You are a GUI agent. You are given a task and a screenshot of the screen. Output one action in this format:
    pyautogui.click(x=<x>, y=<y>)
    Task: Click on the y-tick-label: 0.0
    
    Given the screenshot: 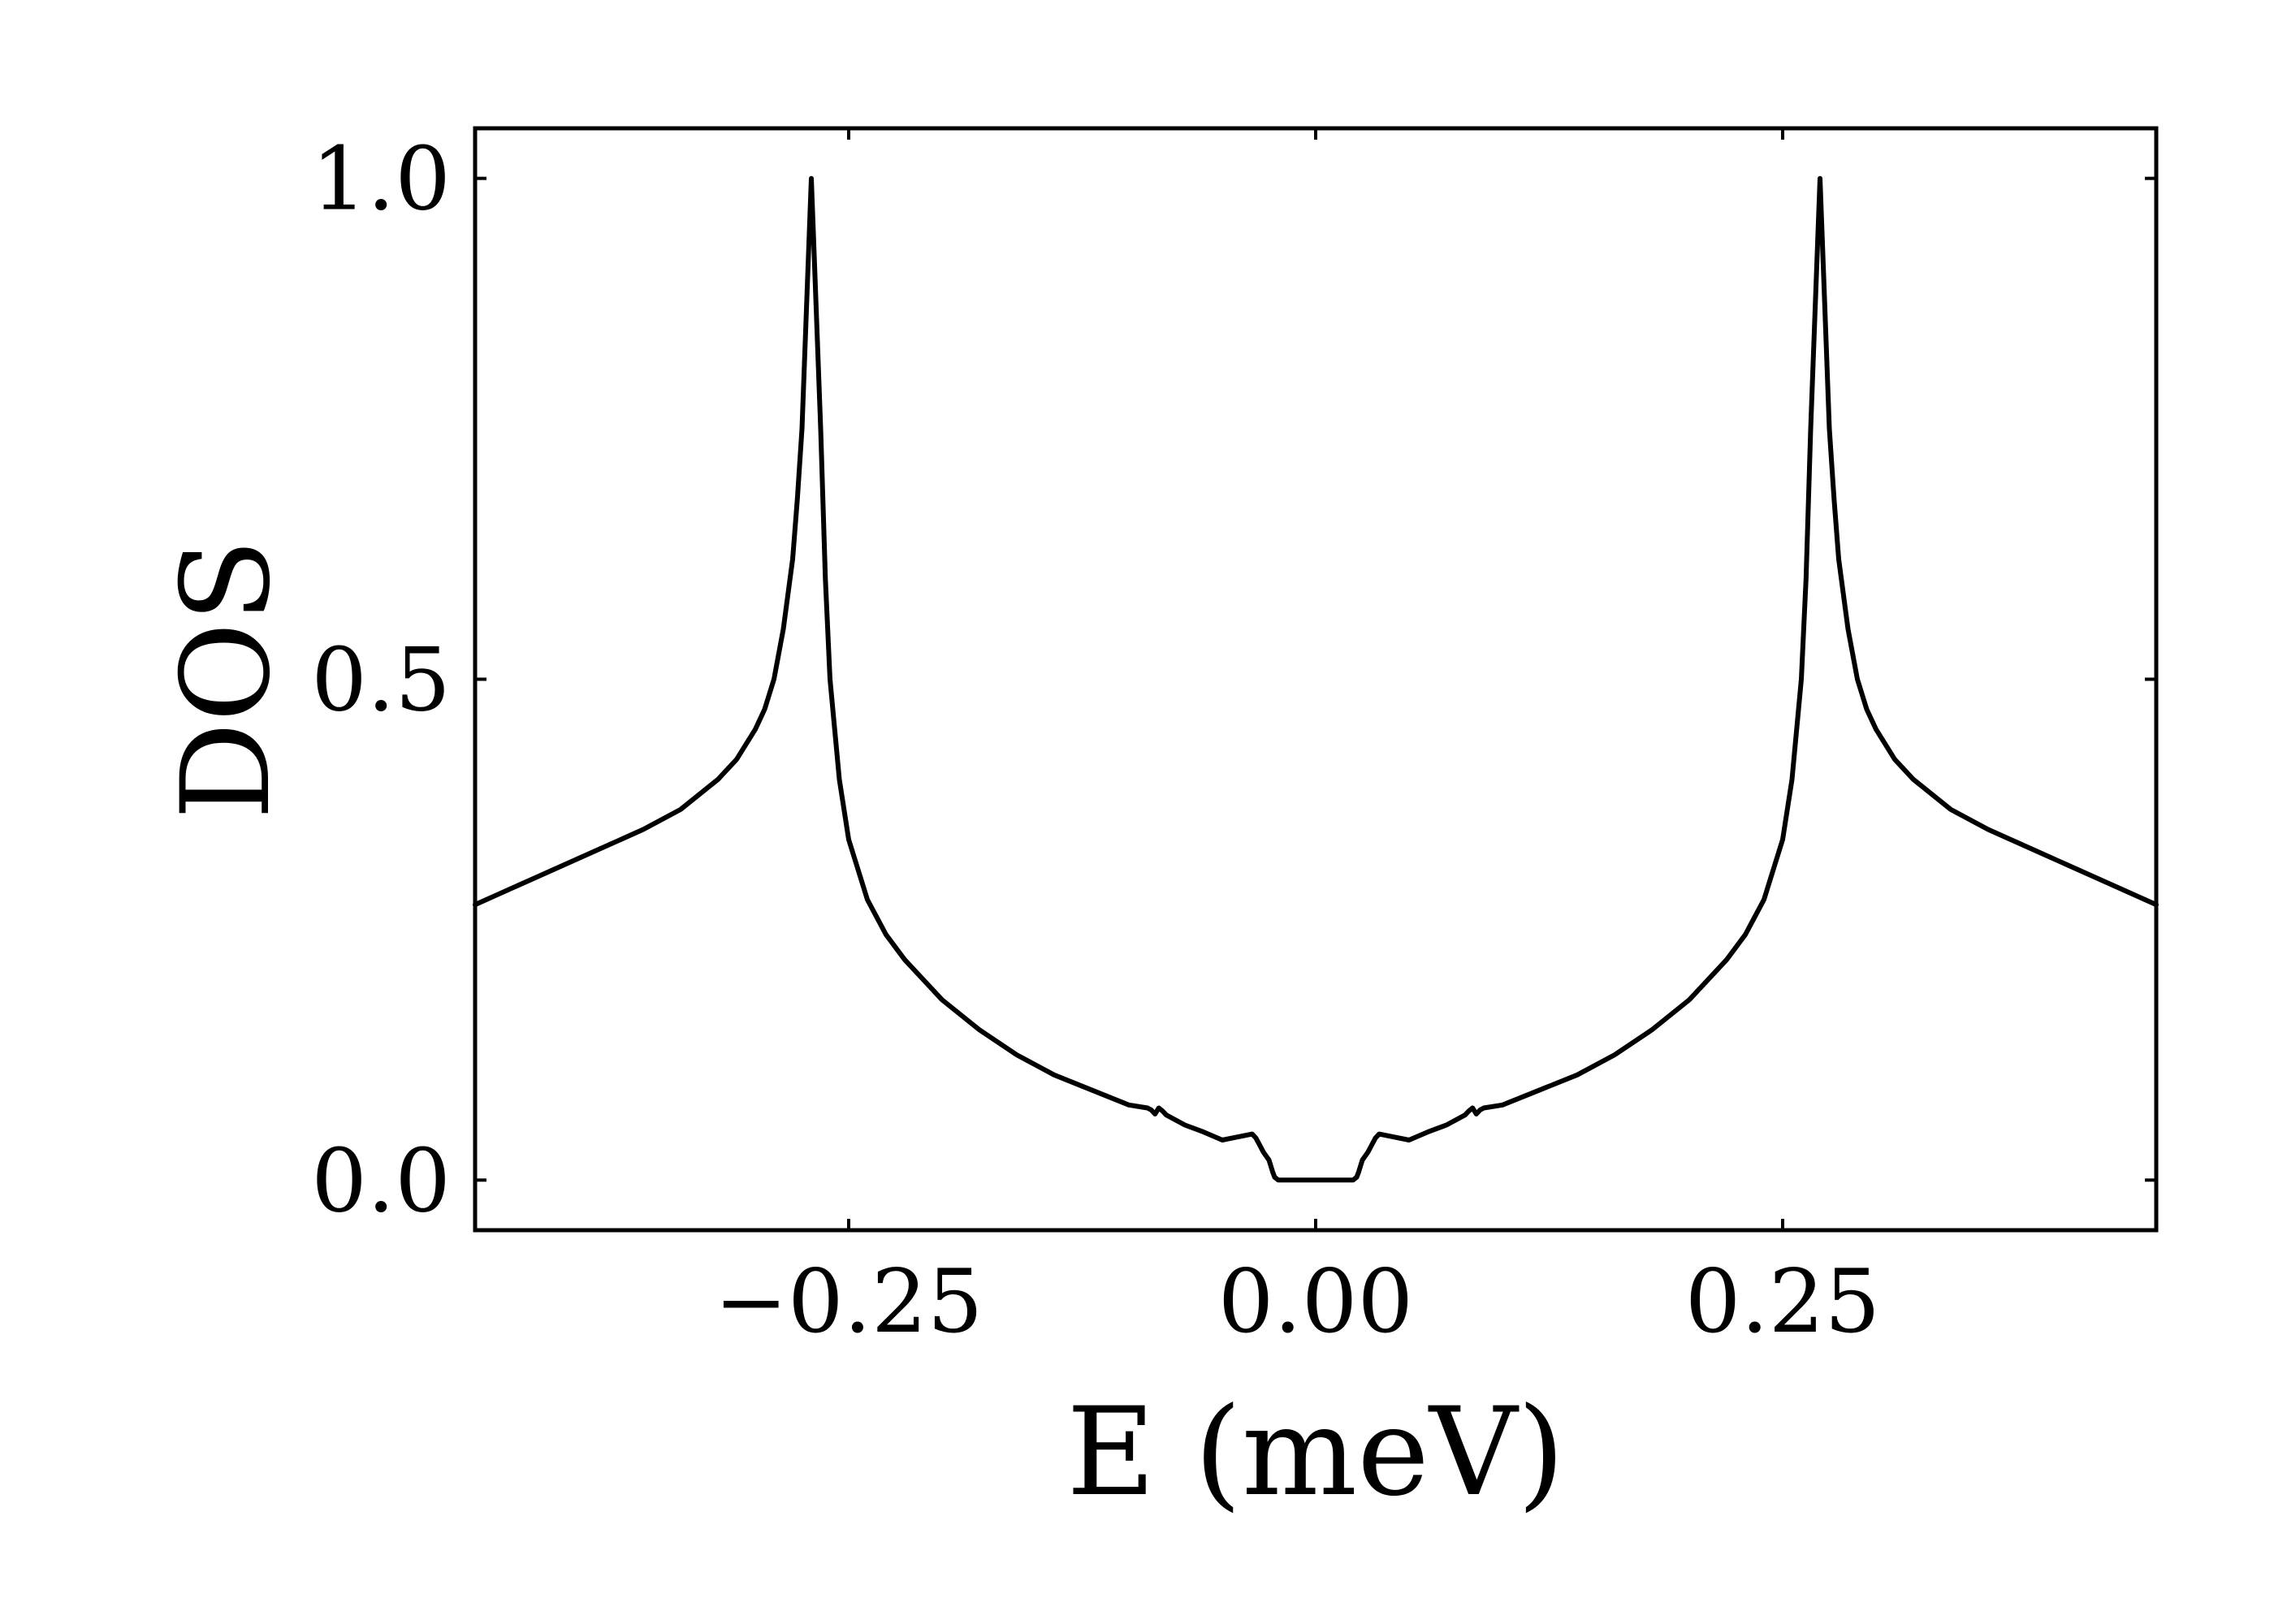 What is the action you would take?
    pyautogui.click(x=381, y=1181)
    